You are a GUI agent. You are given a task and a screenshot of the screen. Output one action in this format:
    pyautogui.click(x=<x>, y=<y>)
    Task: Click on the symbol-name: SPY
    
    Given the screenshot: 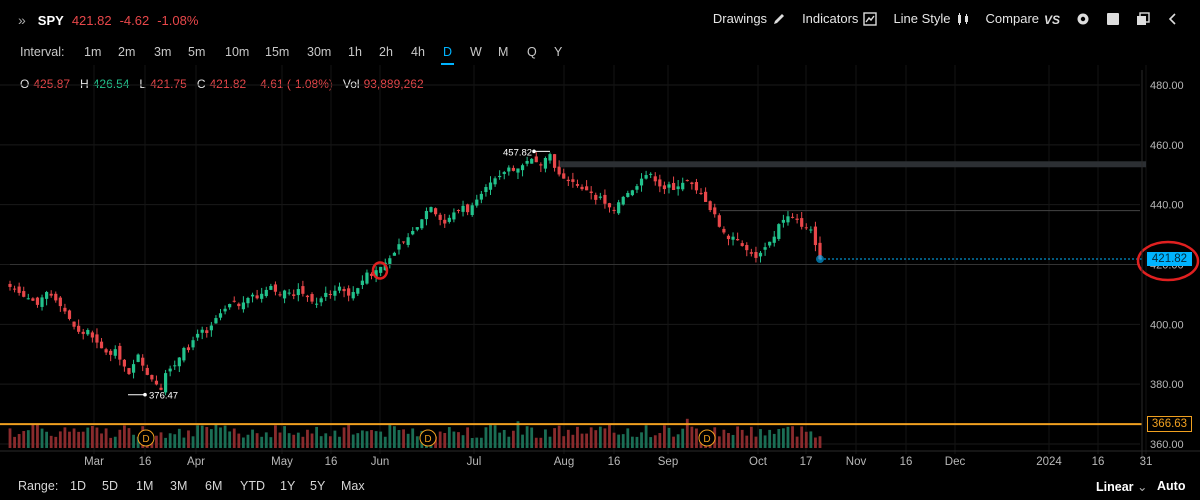 What is the action you would take?
    pyautogui.click(x=50, y=20)
    